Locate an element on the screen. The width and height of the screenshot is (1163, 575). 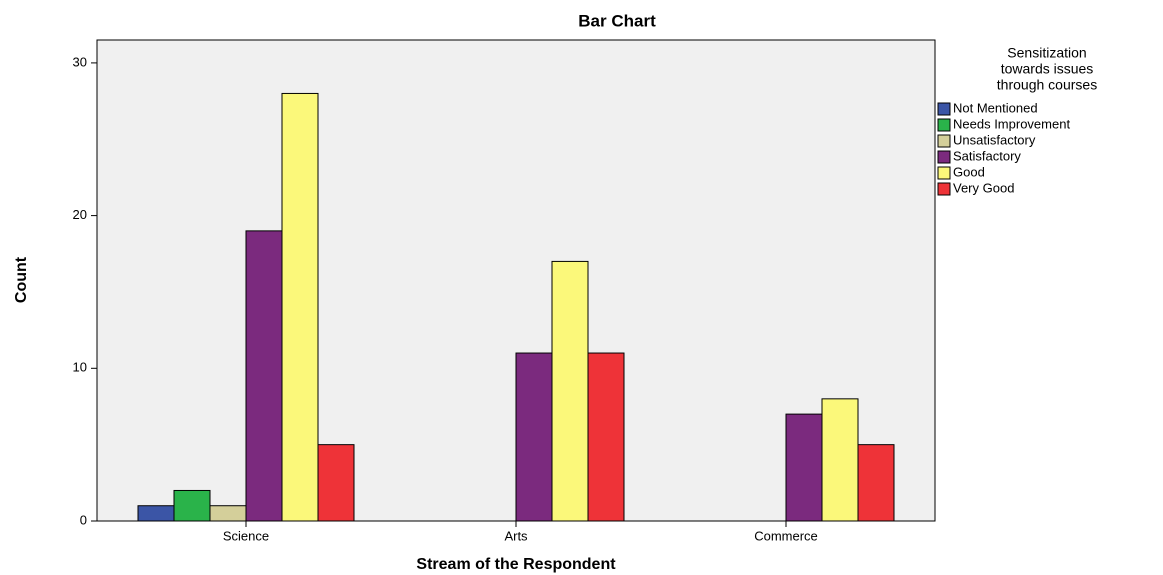
y-axis-title: Count is located at coordinates (21, 279).